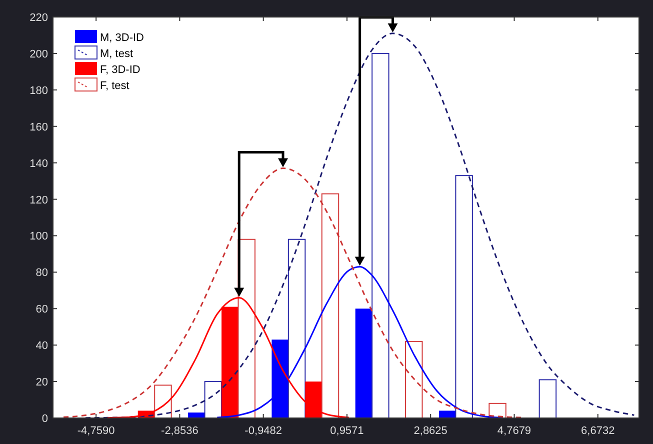 This screenshot has height=444, width=653. I want to click on y-tick-label: 20, so click(42, 382).